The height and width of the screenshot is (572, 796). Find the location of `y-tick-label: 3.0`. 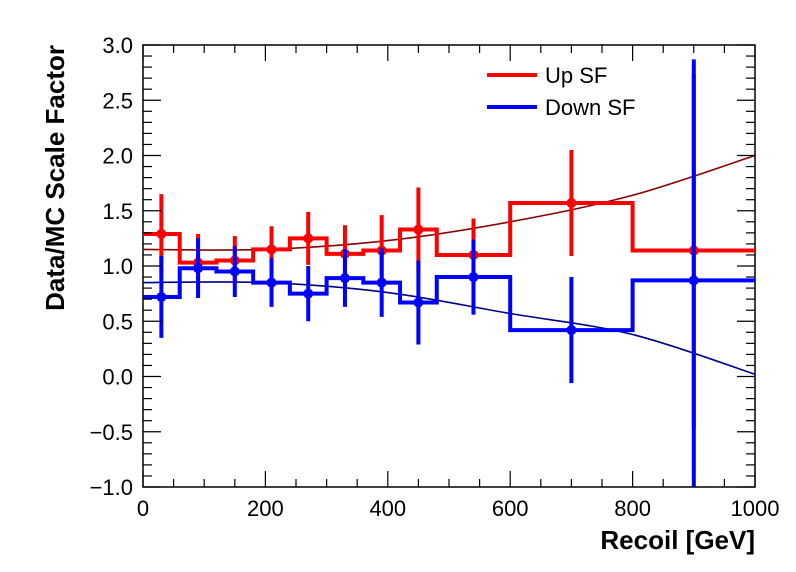

y-tick-label: 3.0 is located at coordinates (117, 45).